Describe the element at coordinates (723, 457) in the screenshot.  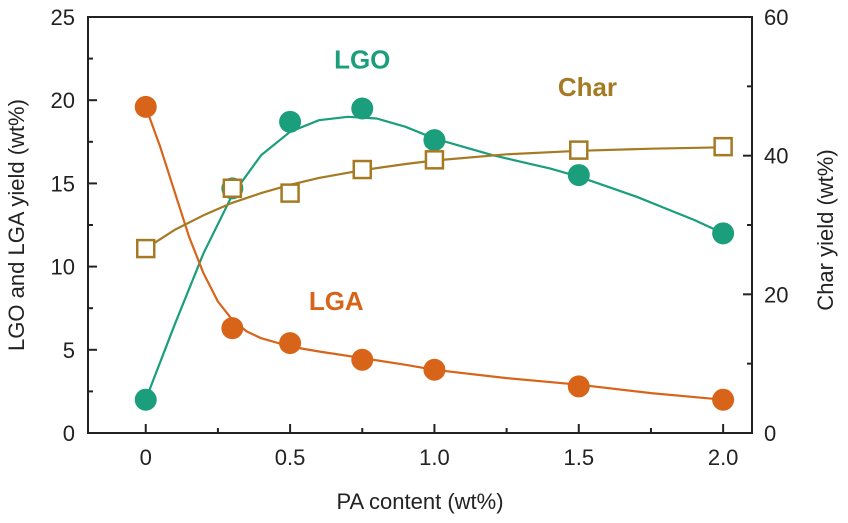
I see `x-tick-label: 2.0` at that location.